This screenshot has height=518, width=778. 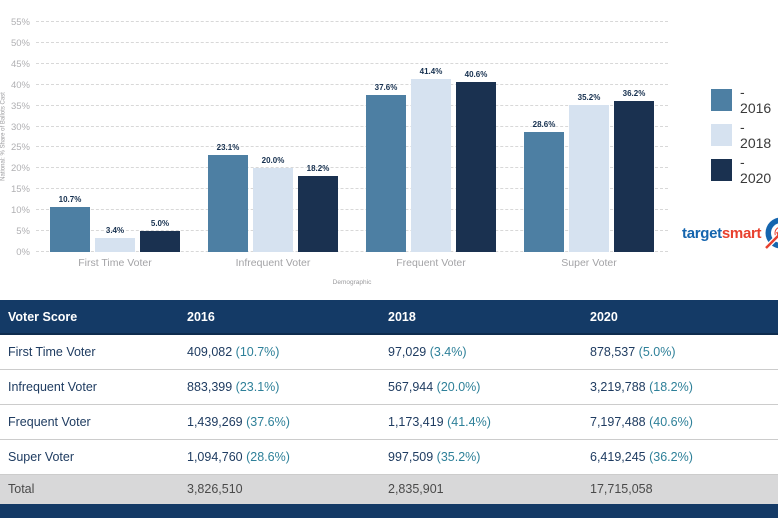 I want to click on table-header-2018: 2018, so click(x=482, y=317).